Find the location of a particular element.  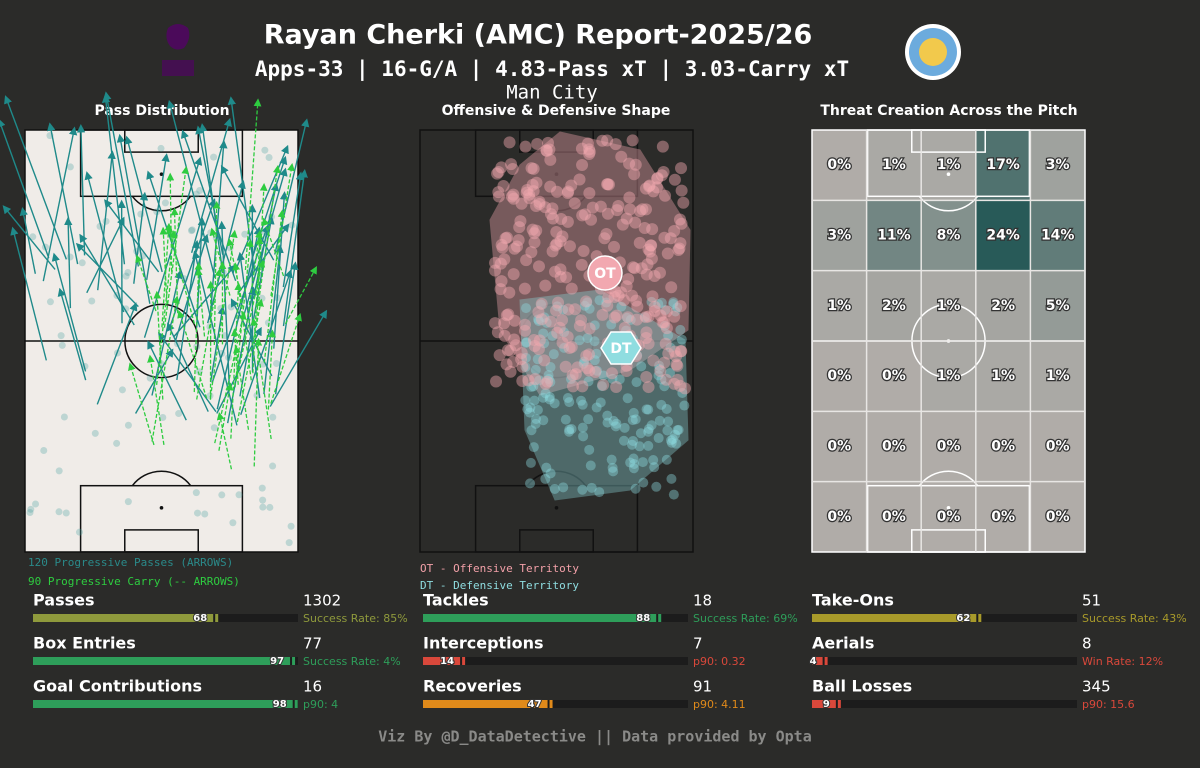

defensive-hull is located at coordinates (604, 395).